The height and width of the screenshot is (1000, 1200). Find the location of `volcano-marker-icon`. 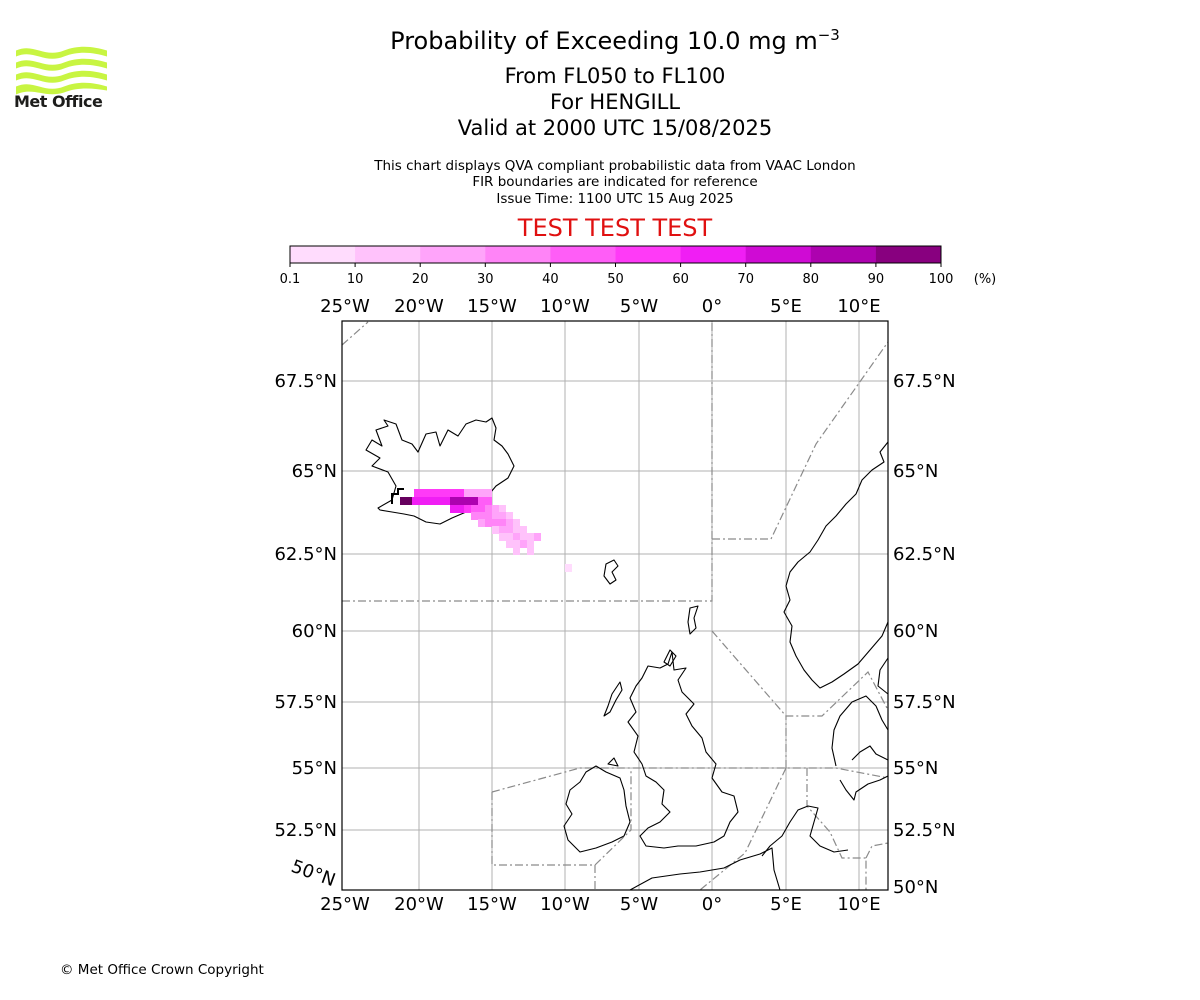

volcano-marker-icon is located at coordinates (397, 496).